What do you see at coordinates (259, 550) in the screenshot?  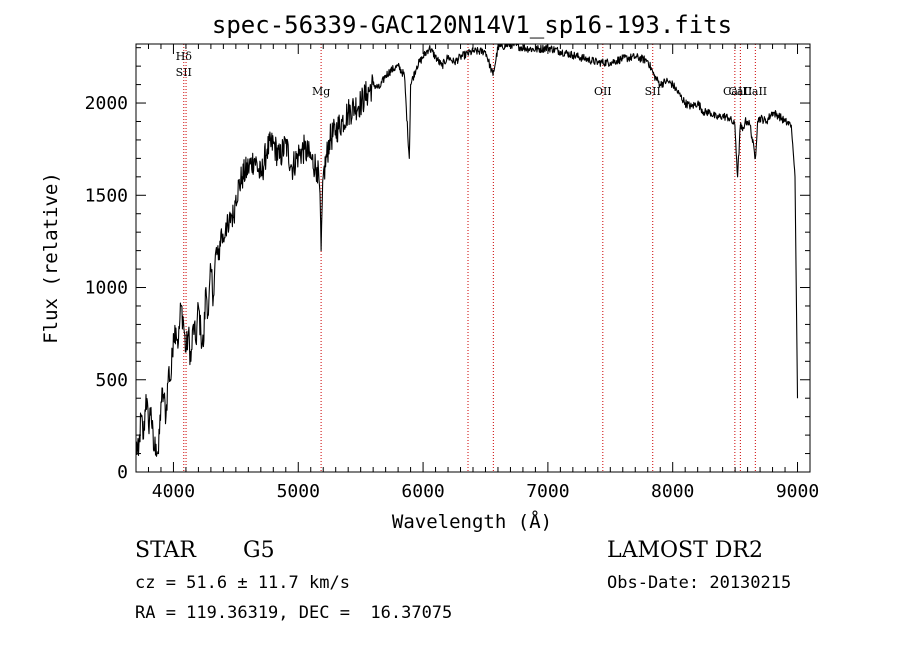 I see `object-subclass: G5` at bounding box center [259, 550].